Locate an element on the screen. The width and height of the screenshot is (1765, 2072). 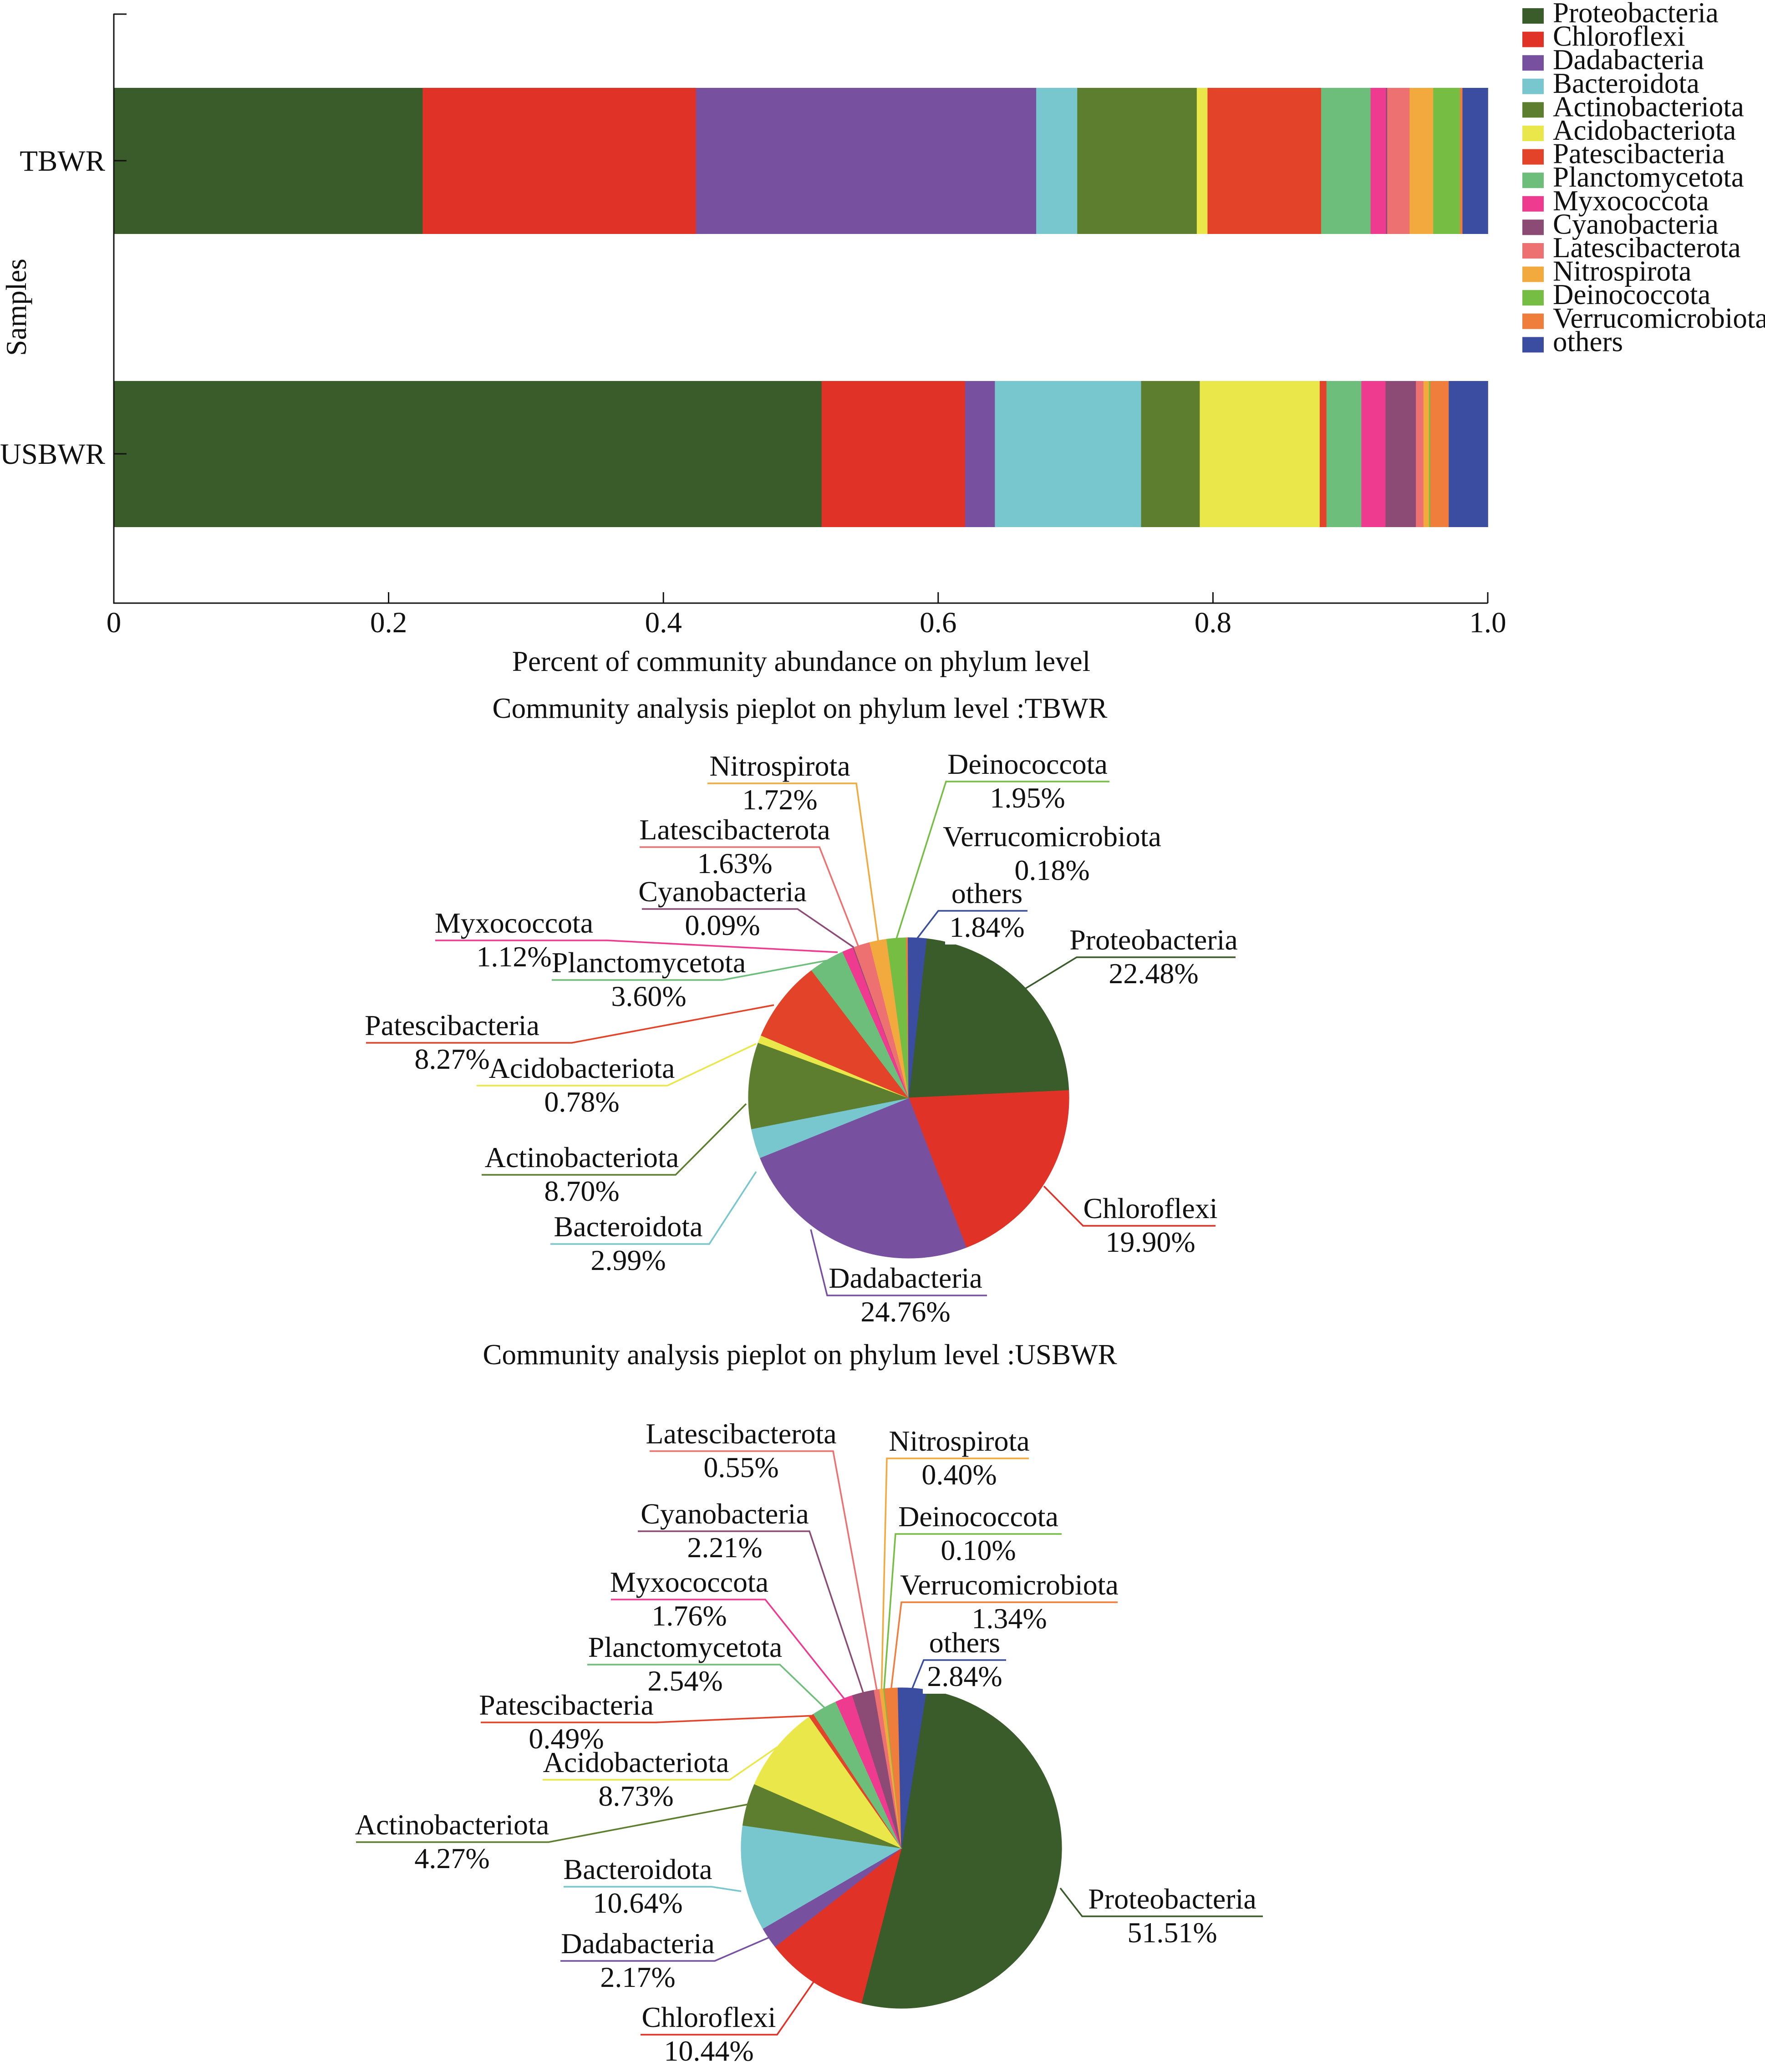
svg-text: 8.70% is located at coordinates (581, 1191).